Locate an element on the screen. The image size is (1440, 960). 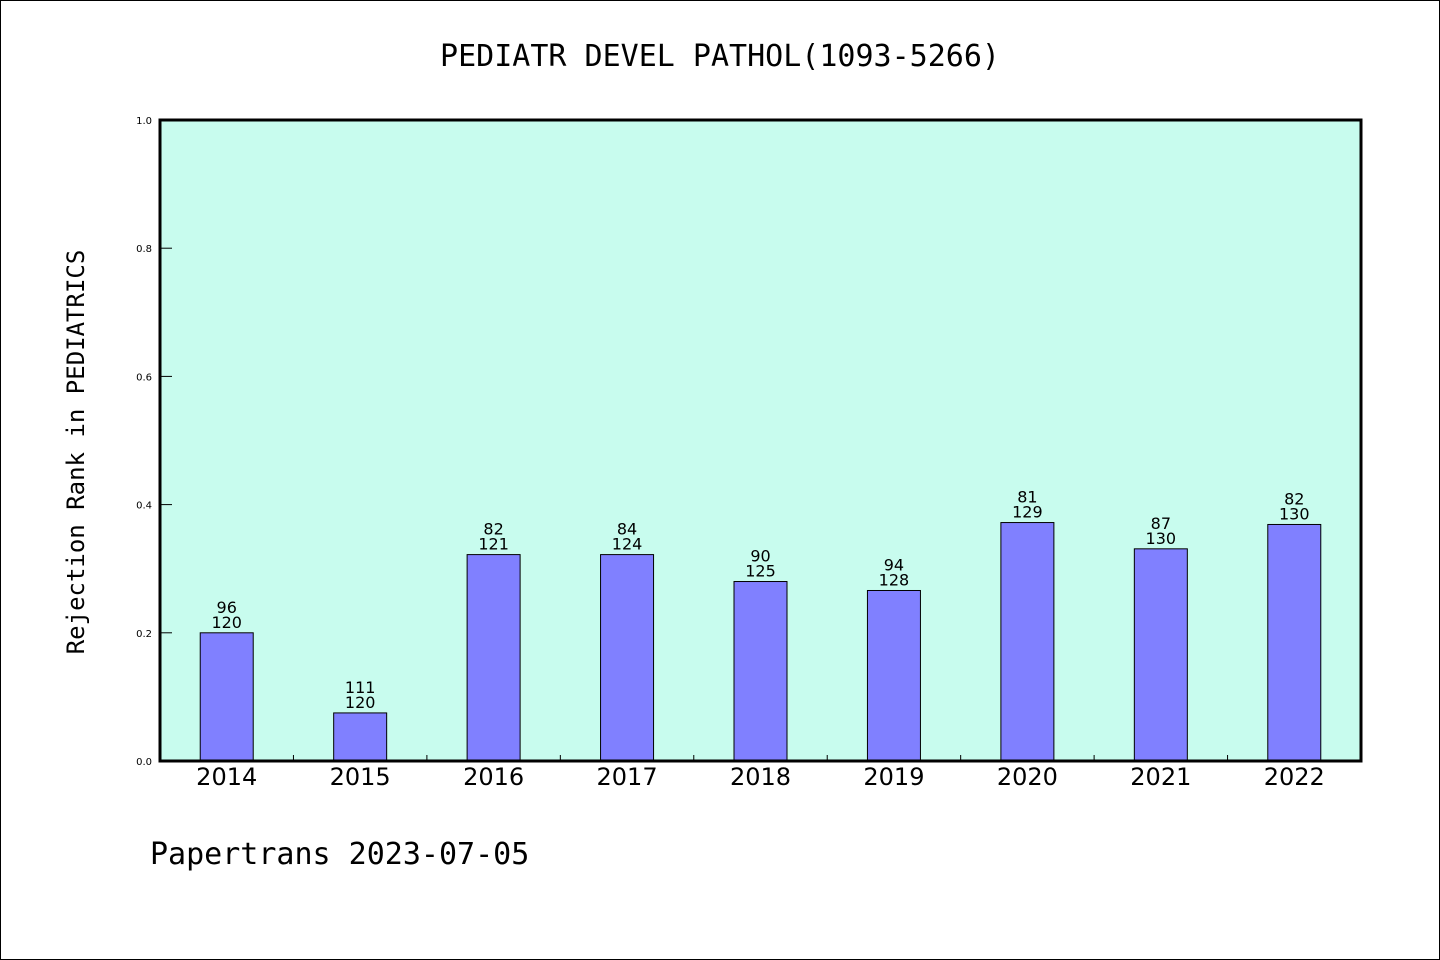
bar-2015 is located at coordinates (360, 737).